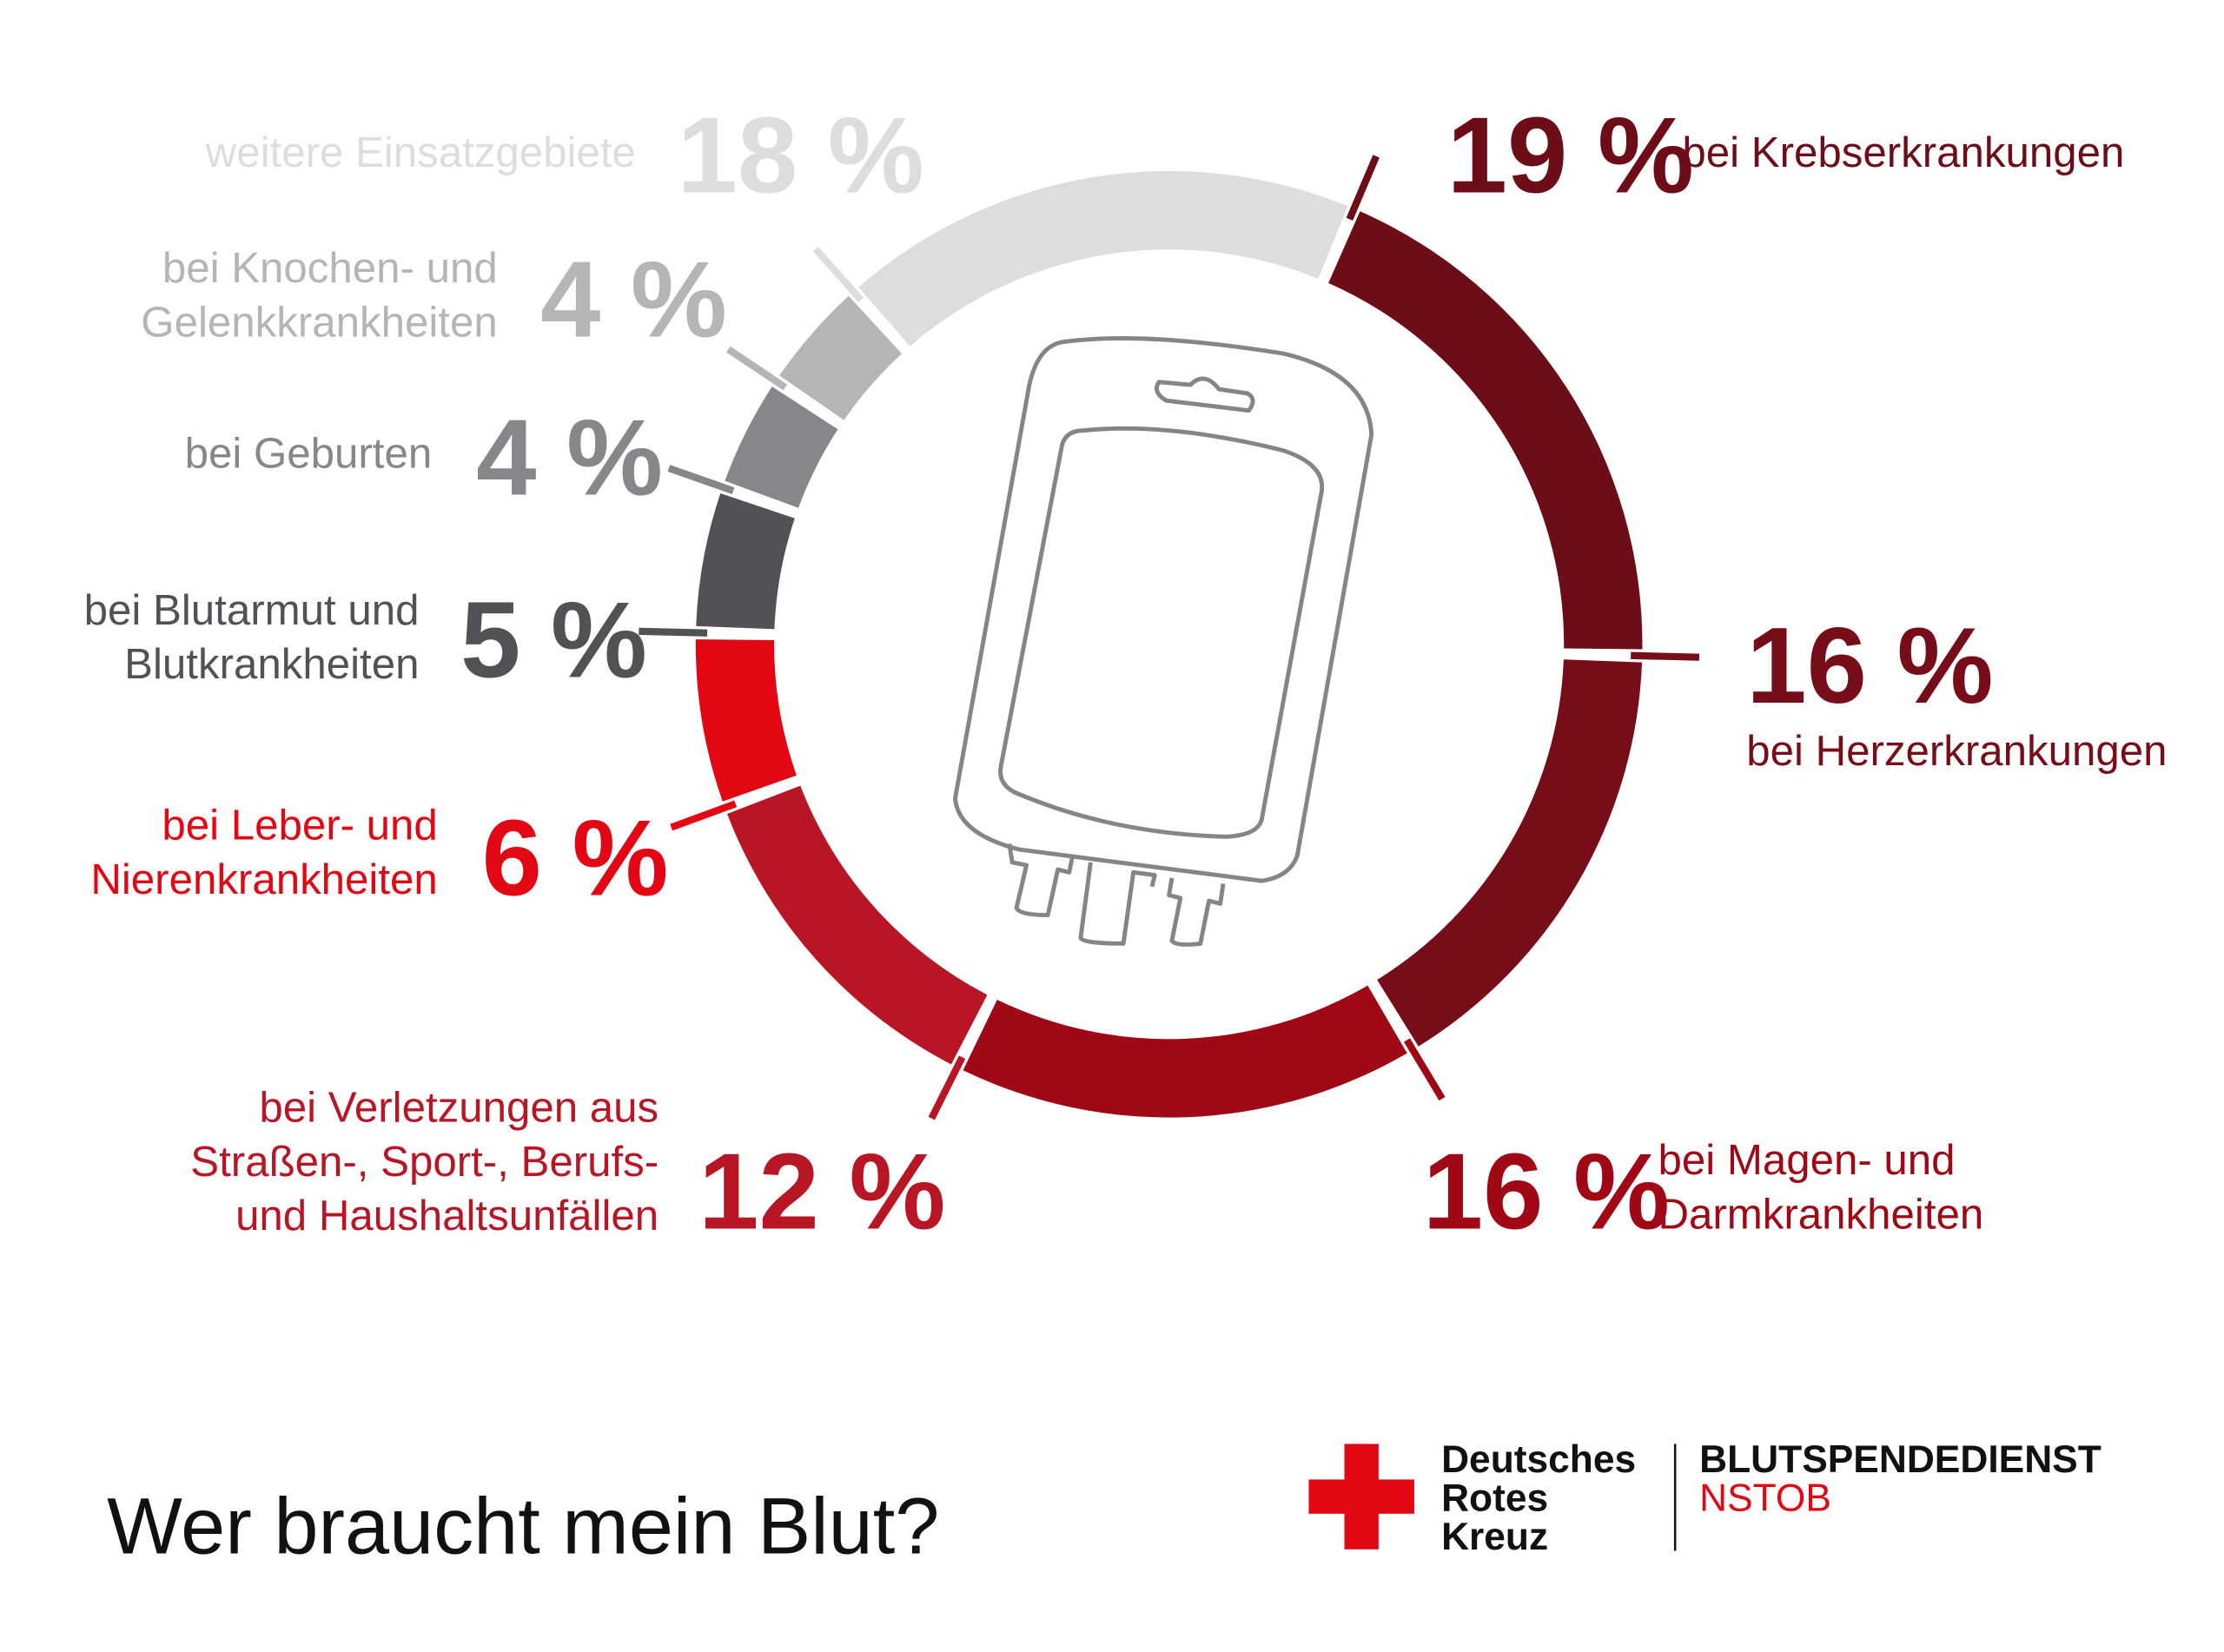 This screenshot has width=2224, height=1652. Describe the element at coordinates (1900, 1459) in the screenshot. I see `logo-service: BLUTSPENDEDIENST` at that location.